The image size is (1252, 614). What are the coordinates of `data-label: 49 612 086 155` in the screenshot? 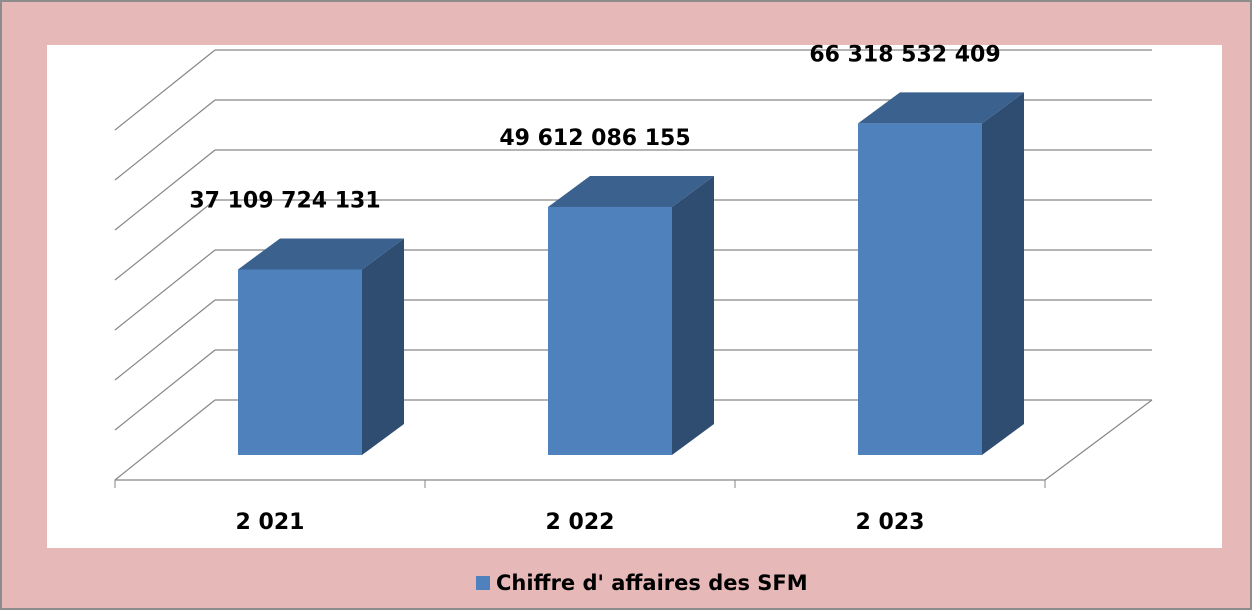 It's located at (594, 138).